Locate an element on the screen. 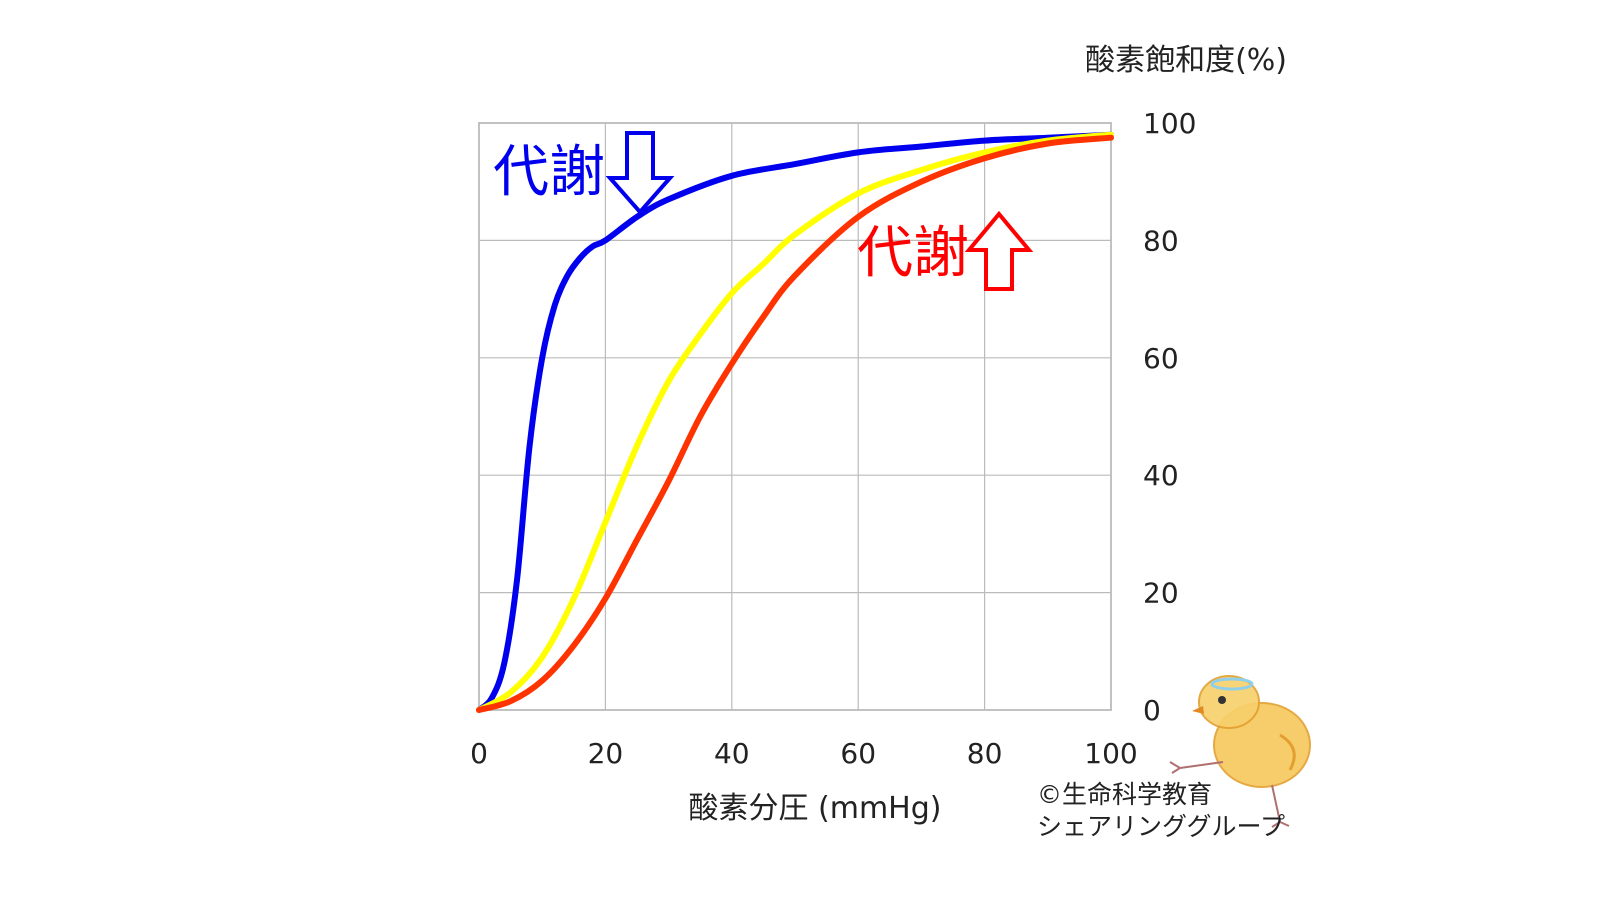 This screenshot has height=900, width=1600. y-tick-label: 40 is located at coordinates (1161, 475).